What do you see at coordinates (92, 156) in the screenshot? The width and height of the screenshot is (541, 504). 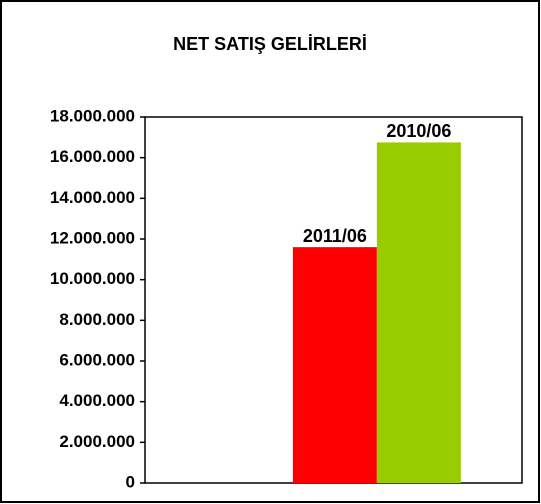 I see `y-tick-label: 16.000.000` at bounding box center [92, 156].